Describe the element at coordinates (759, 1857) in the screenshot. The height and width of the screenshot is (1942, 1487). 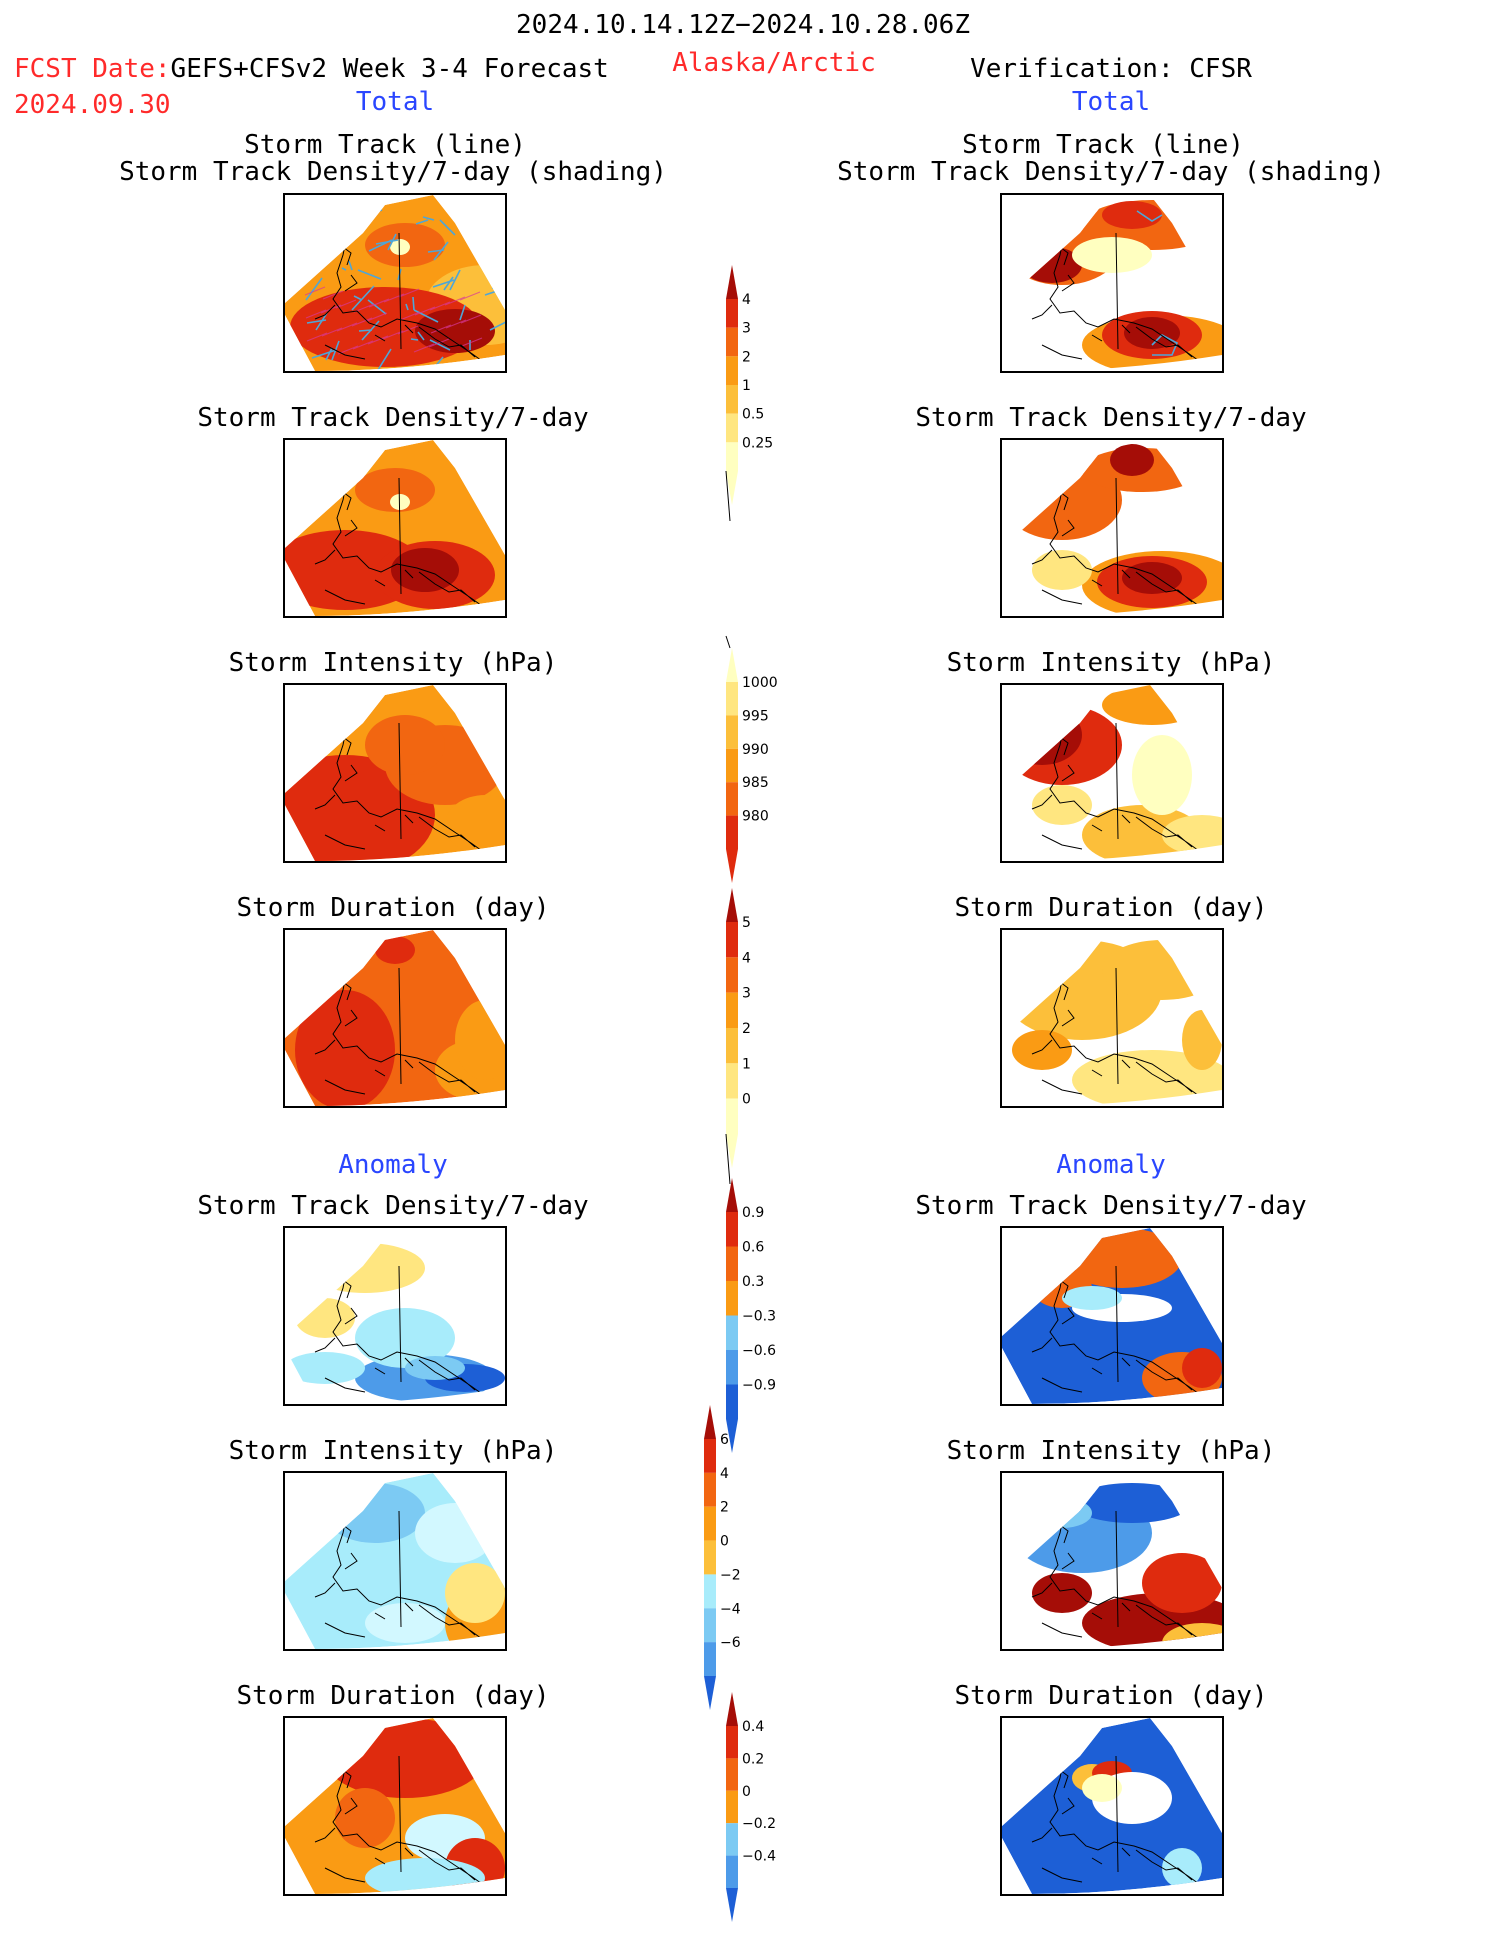
I see `svg-text: −0.4` at that location.